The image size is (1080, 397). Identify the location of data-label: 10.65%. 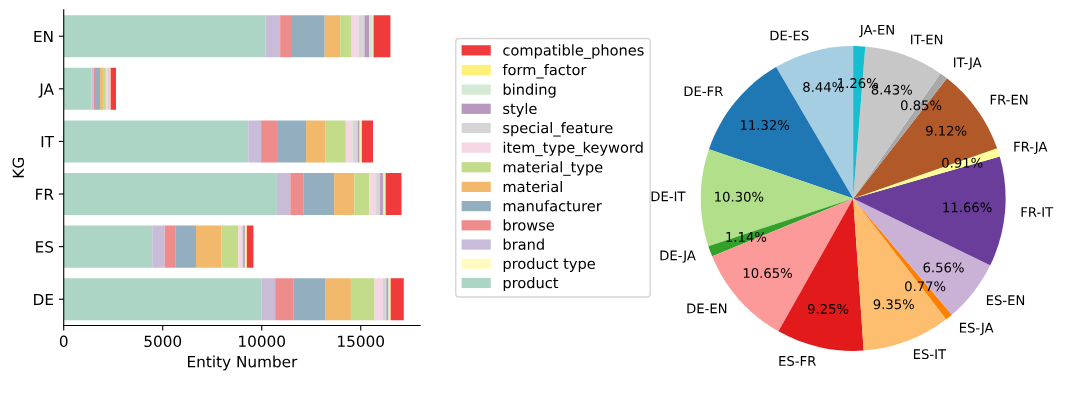
(767, 273).